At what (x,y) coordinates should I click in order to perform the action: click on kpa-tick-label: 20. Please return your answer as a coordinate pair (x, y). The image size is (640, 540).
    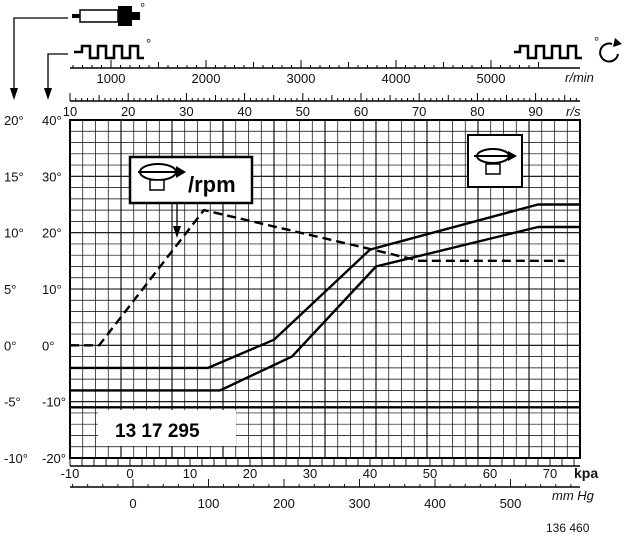
    Looking at the image, I should click on (250, 473).